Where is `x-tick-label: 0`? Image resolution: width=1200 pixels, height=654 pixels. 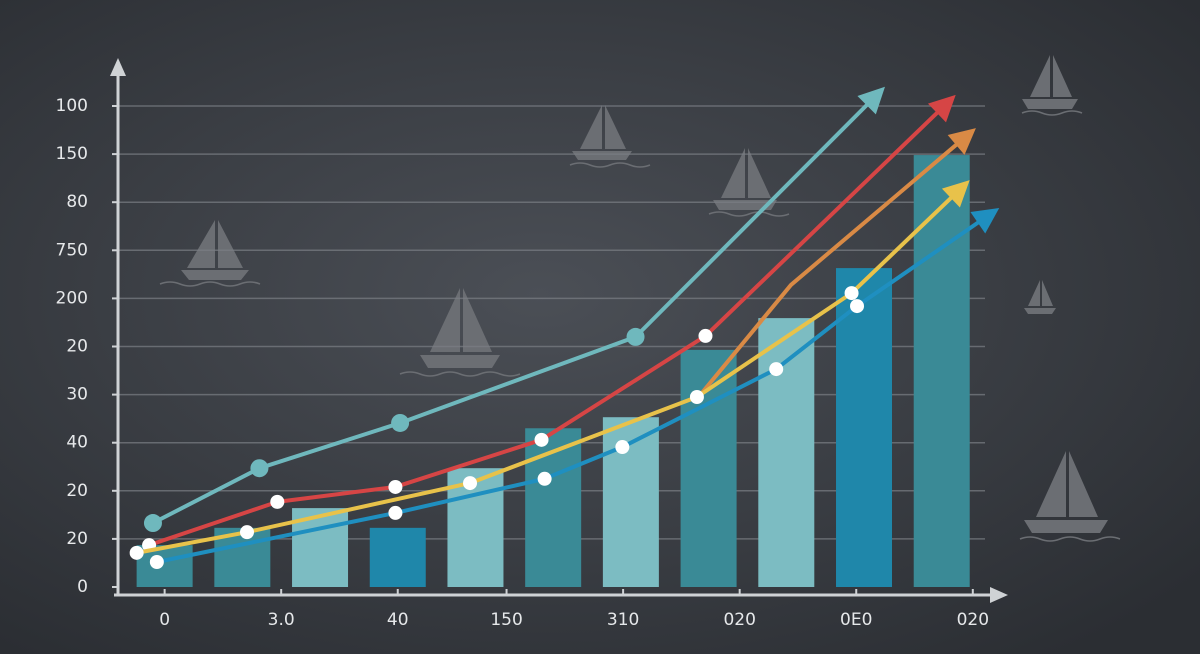 x-tick-label: 0 is located at coordinates (164, 620).